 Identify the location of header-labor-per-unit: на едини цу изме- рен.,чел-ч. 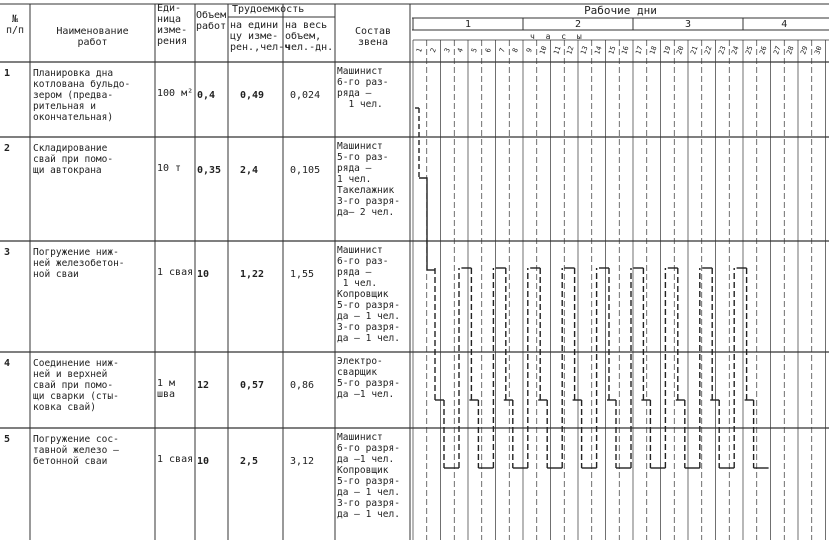
(260, 36).